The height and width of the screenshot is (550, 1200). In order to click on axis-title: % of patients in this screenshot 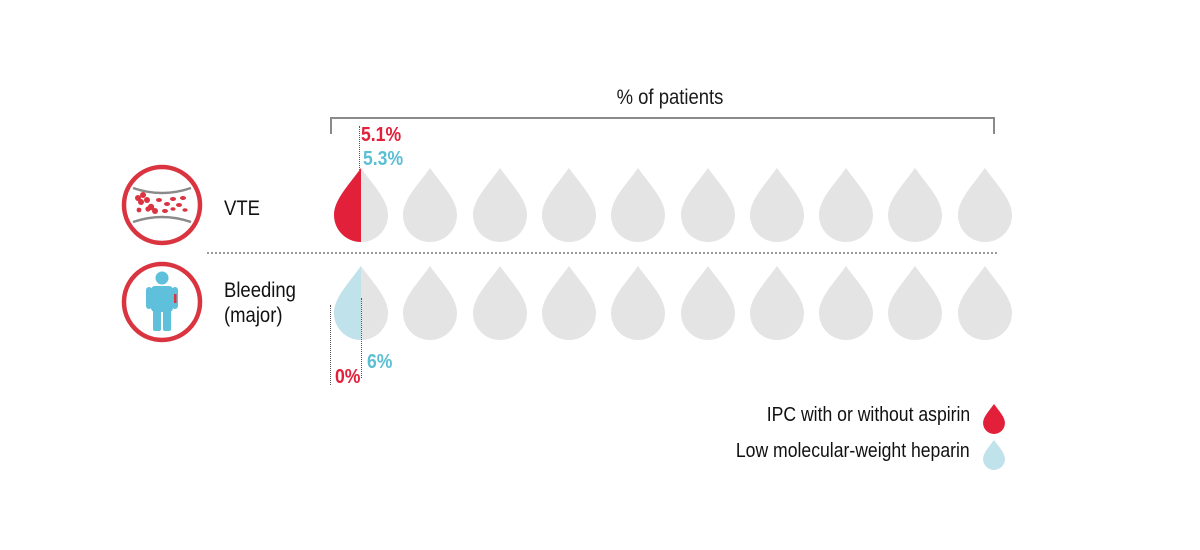, I will do `click(670, 97)`.